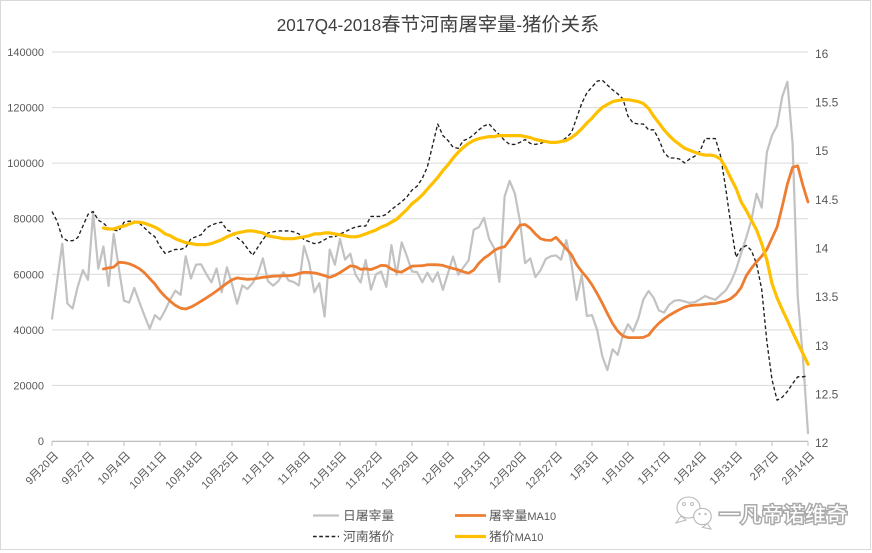  What do you see at coordinates (25, 109) in the screenshot?
I see `svg-text: 120000` at bounding box center [25, 109].